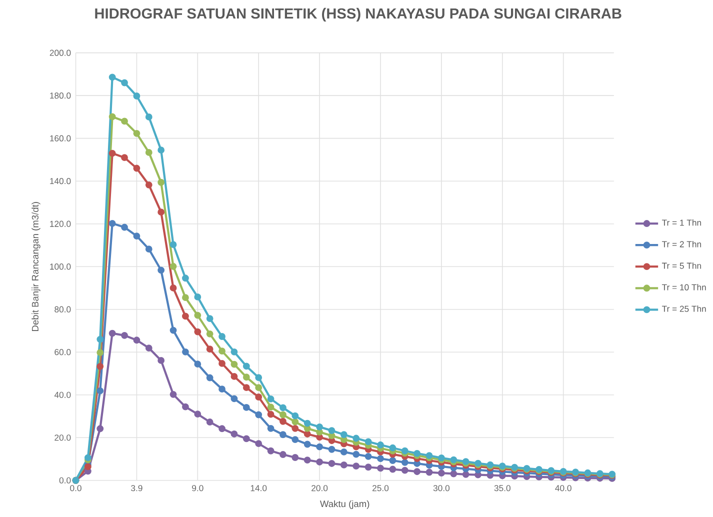 This screenshot has width=713, height=517. I want to click on x-axis-title: Waktu (jam), so click(345, 504).